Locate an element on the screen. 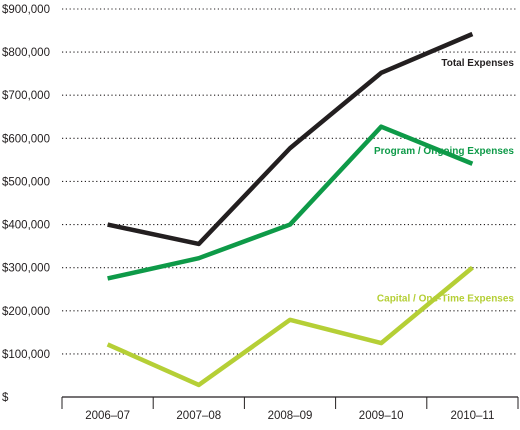 The image size is (520, 430). y-tick-label: $200,000 is located at coordinates (26, 312).